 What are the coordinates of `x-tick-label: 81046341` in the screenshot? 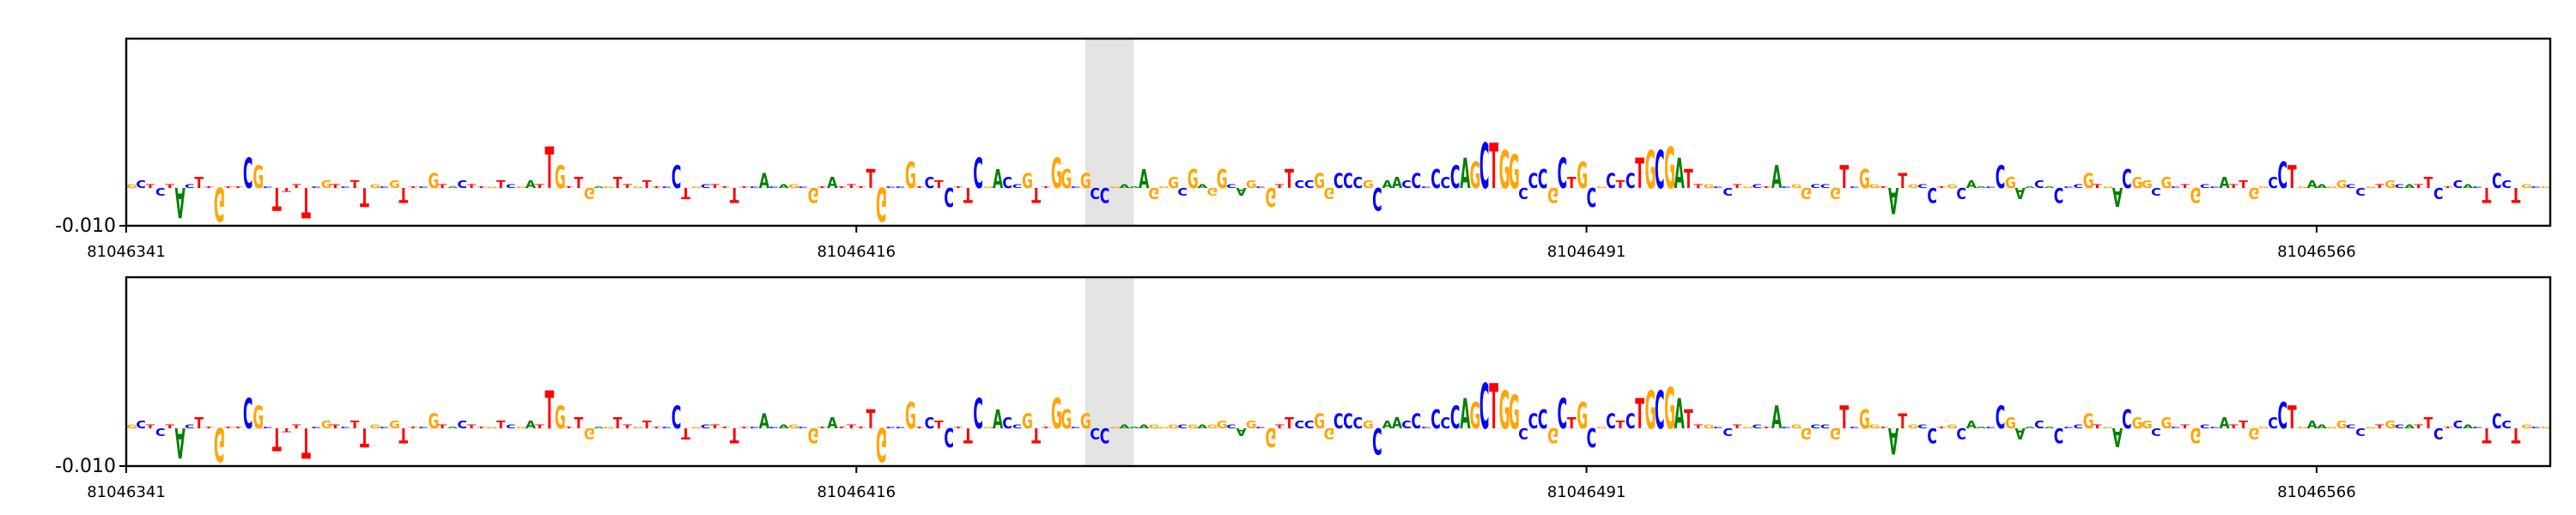 It's located at (127, 252).